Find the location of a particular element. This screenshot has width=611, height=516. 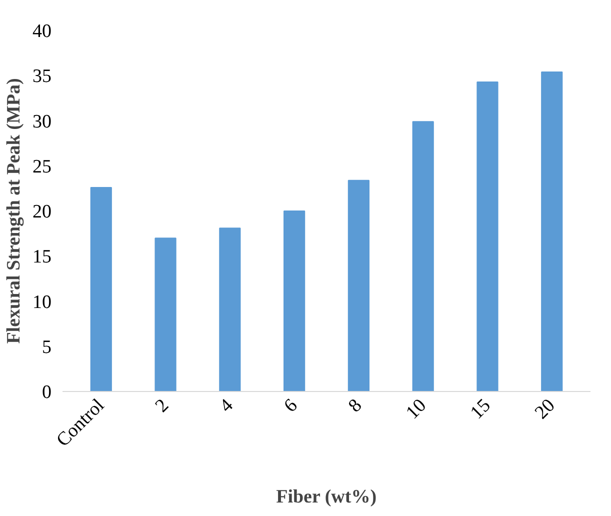

x-tick-label: 15 is located at coordinates (480, 409).